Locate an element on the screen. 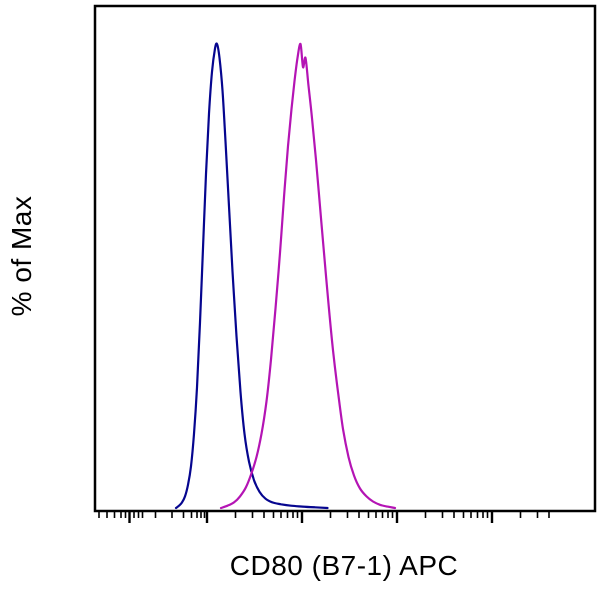  x-axis-label: CD80 (B7-1) APC is located at coordinates (344, 565).